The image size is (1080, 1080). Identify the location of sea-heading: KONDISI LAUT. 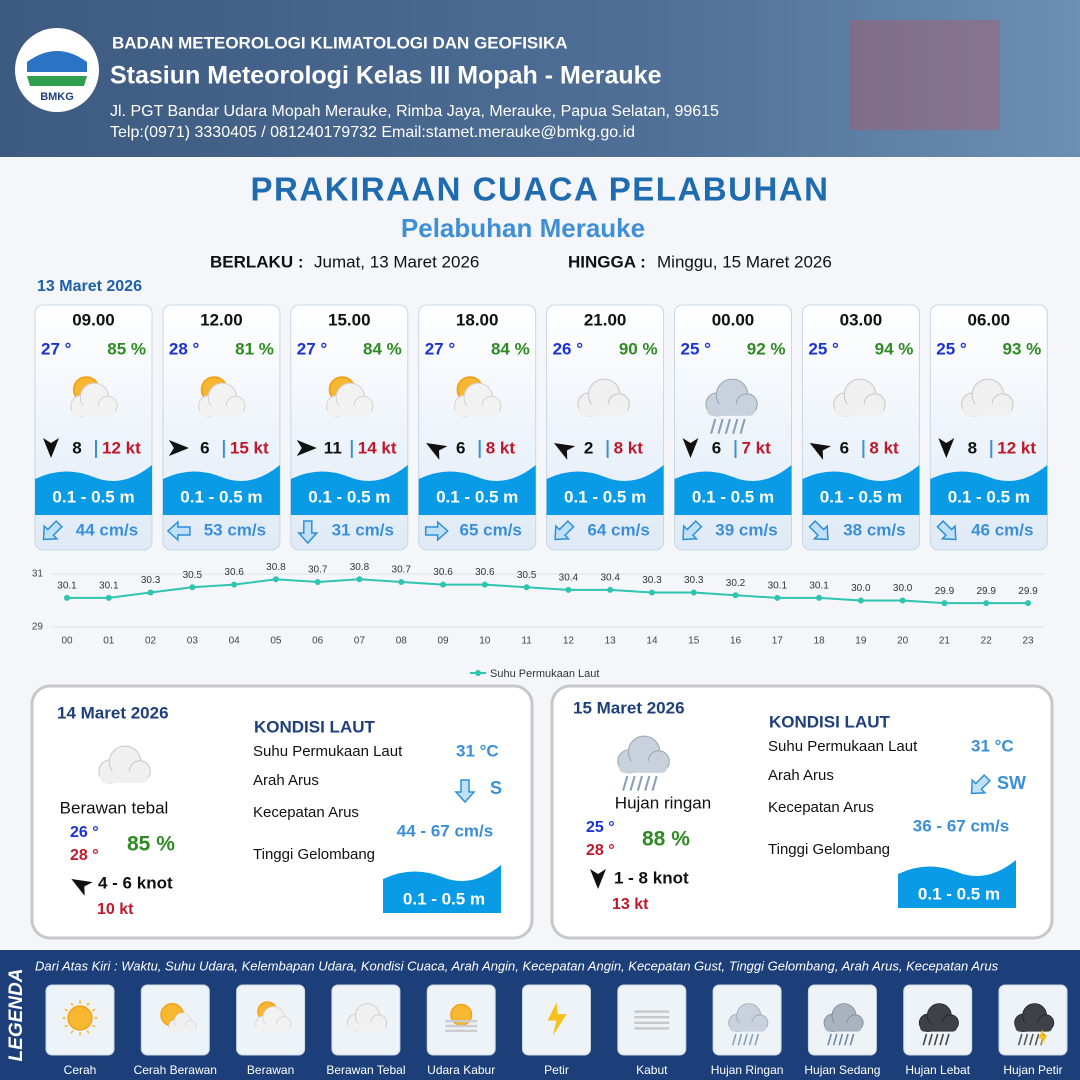
(830, 721).